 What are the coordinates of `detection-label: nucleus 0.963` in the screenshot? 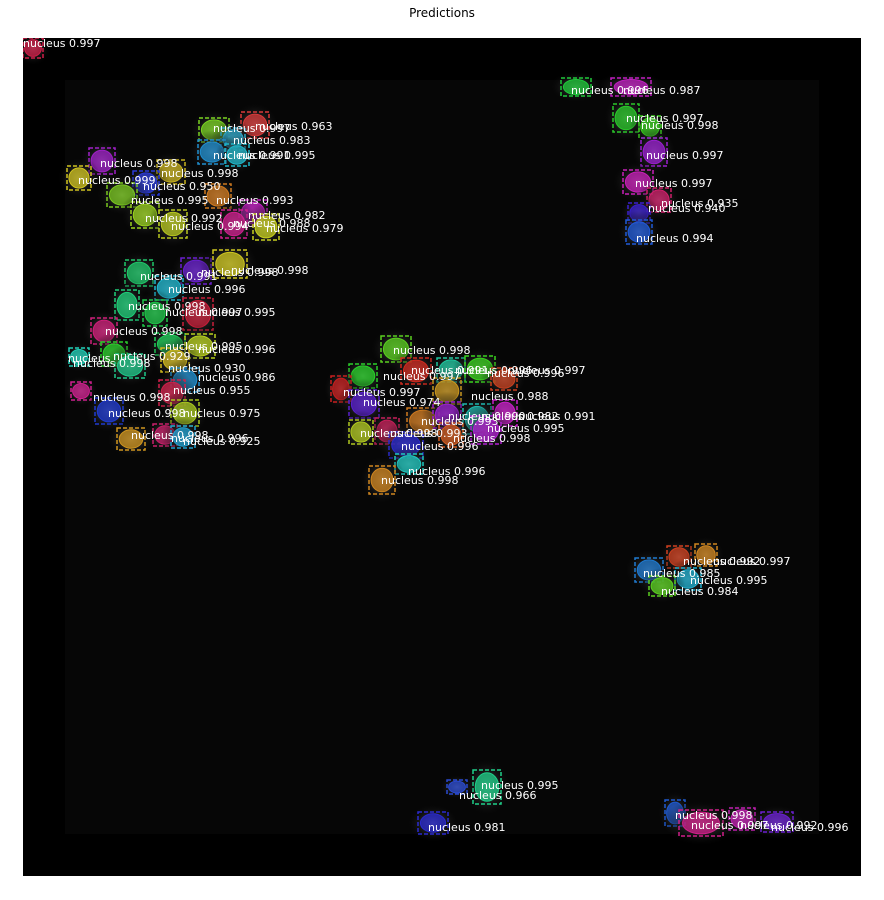 It's located at (294, 126).